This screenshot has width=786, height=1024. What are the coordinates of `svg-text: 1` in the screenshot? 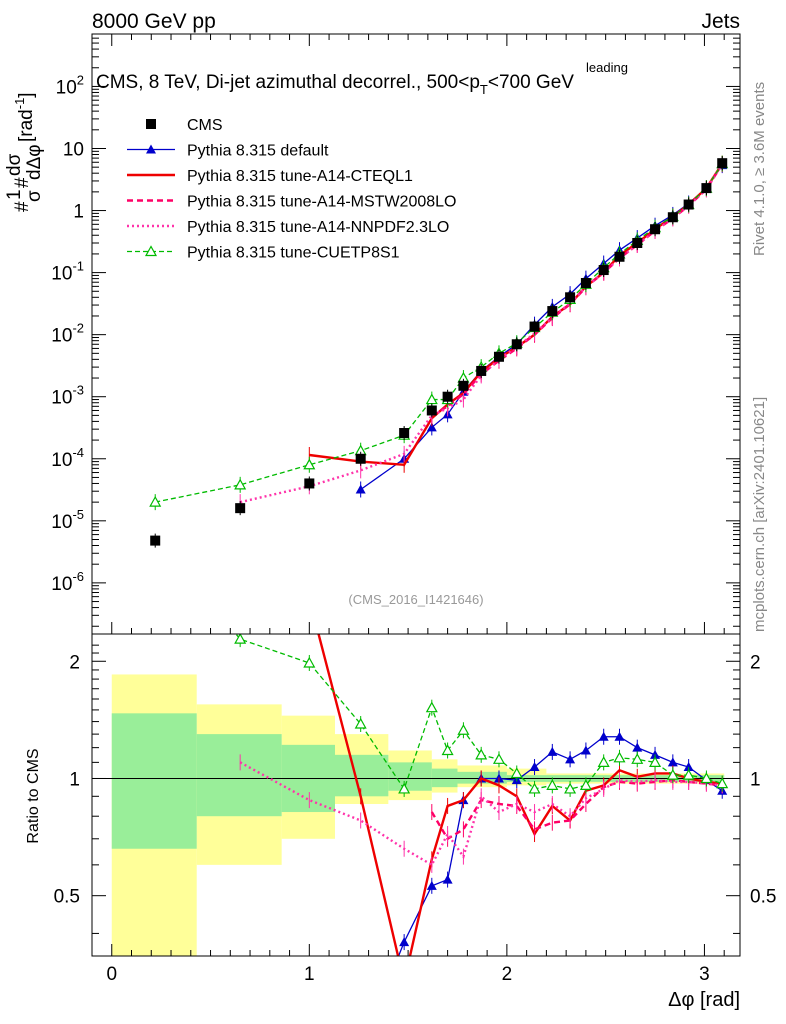 It's located at (14, 194).